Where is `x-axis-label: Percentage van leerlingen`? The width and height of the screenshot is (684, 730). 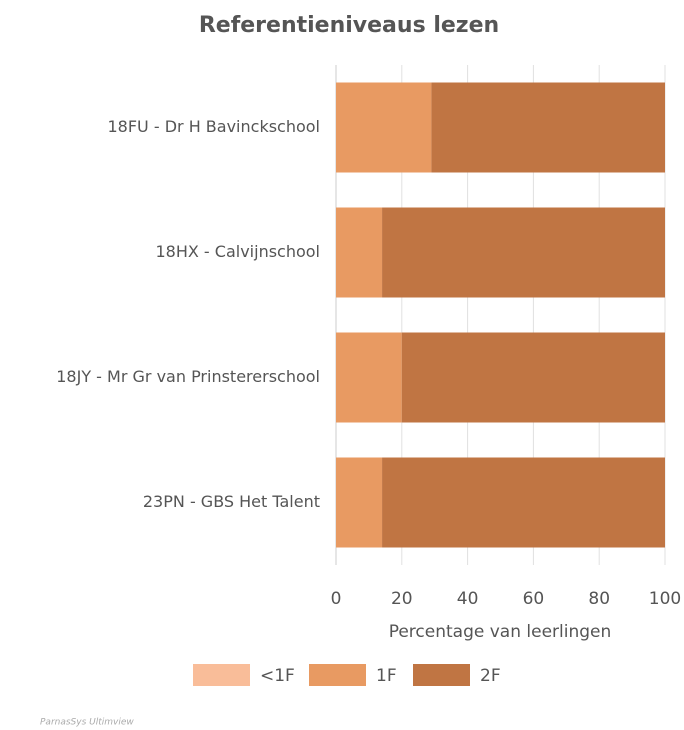
x-axis-label: Percentage van leerlingen is located at coordinates (500, 632).